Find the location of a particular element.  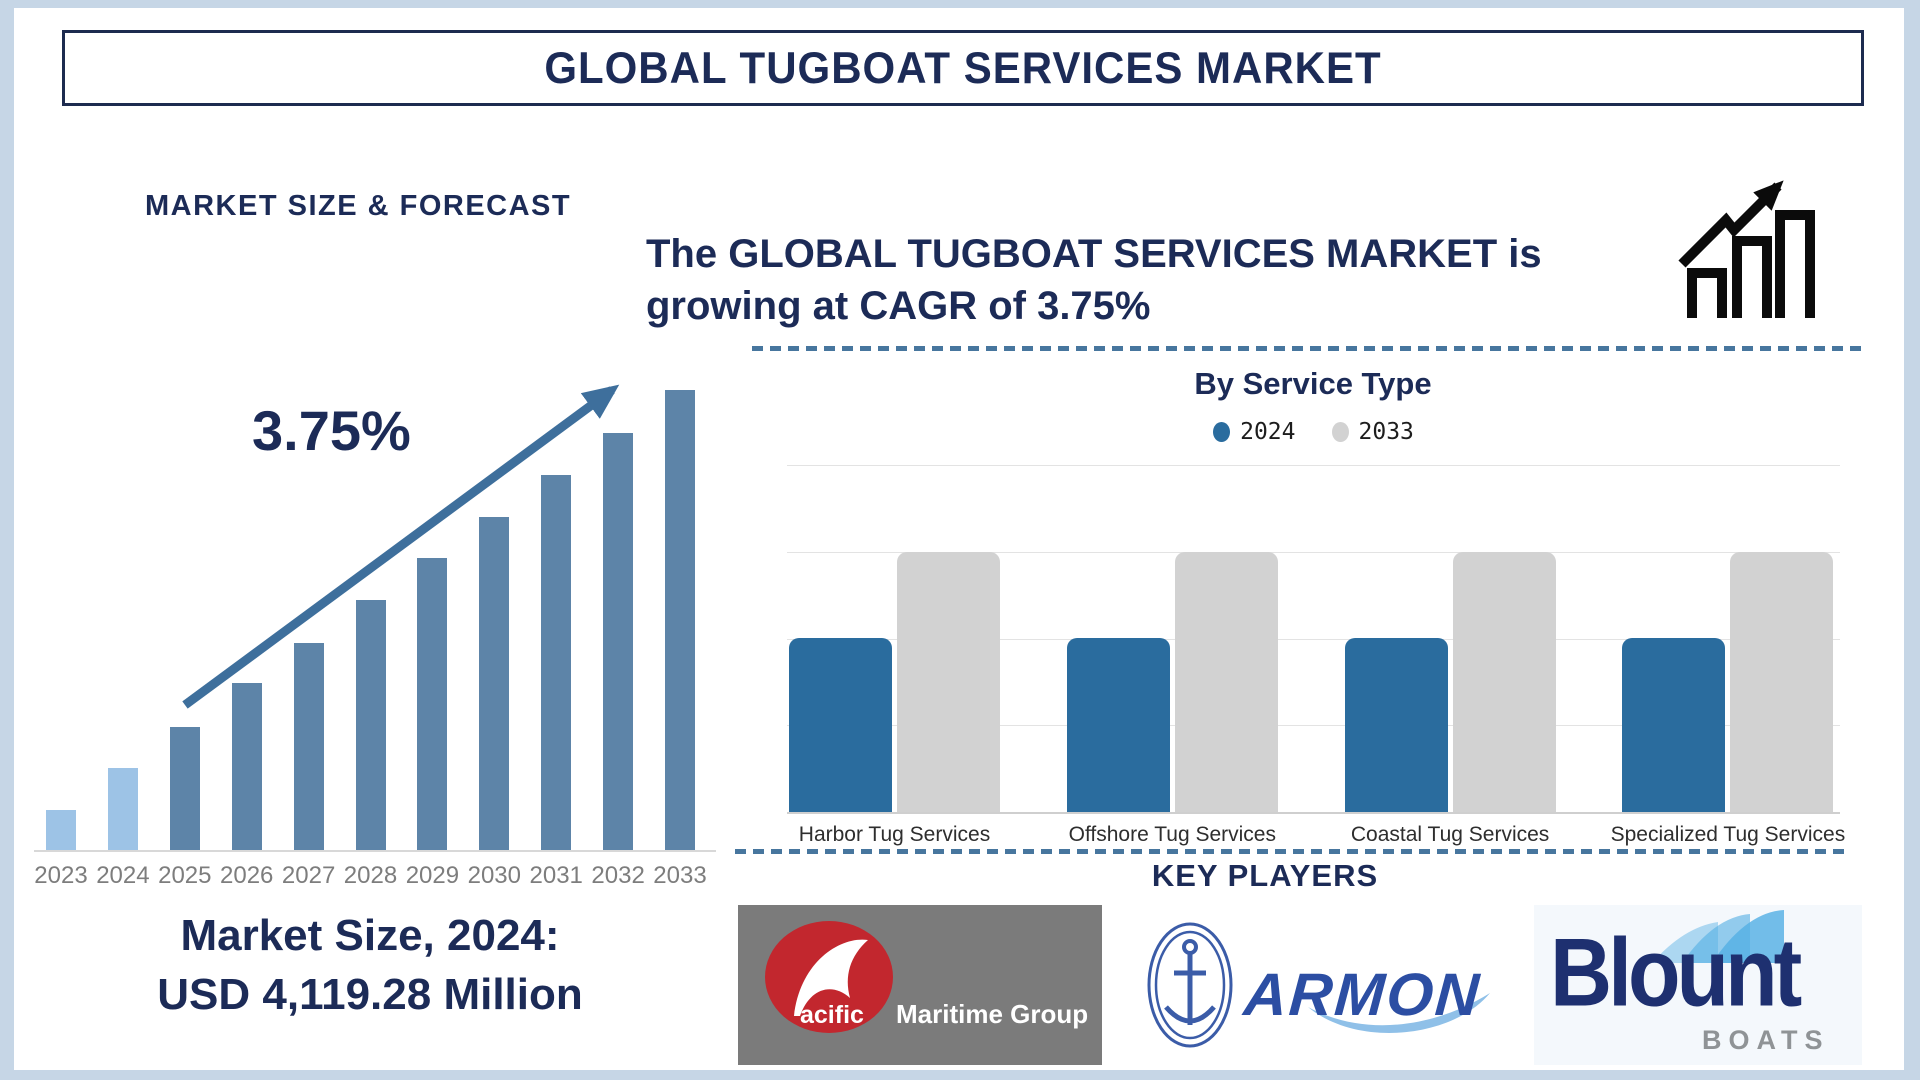

dashed-divider-top is located at coordinates (1308, 348).